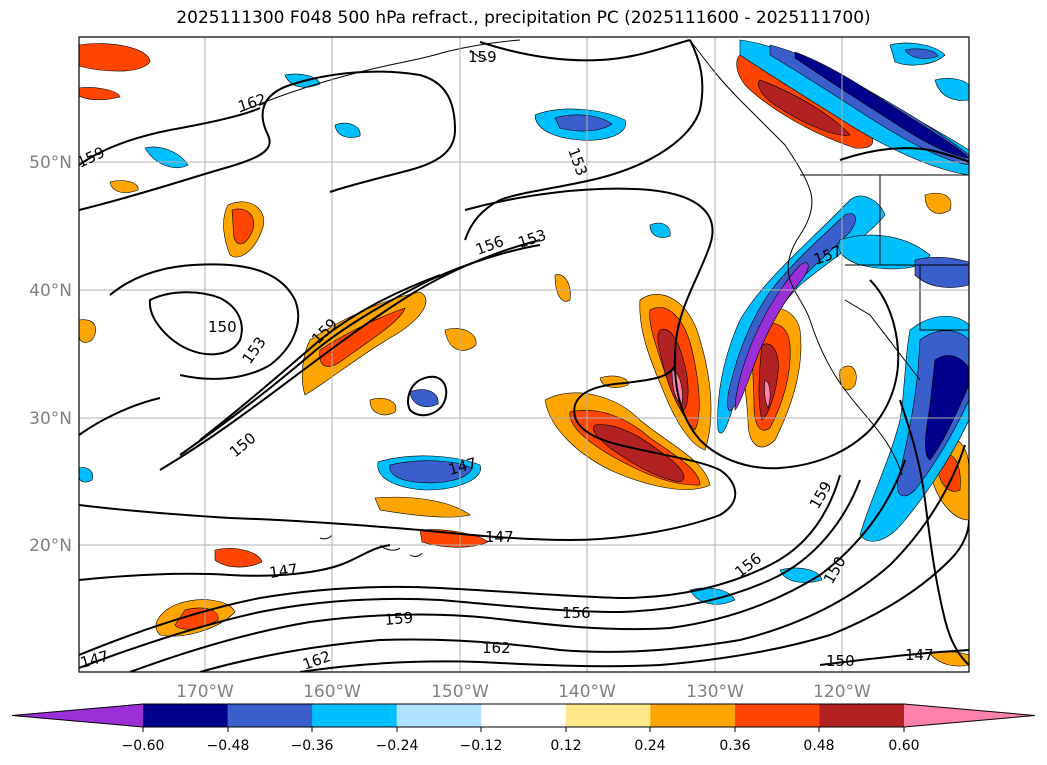 The width and height of the screenshot is (1047, 765). Describe the element at coordinates (587, 692) in the screenshot. I see `lon-label-140w: 140°W` at that location.